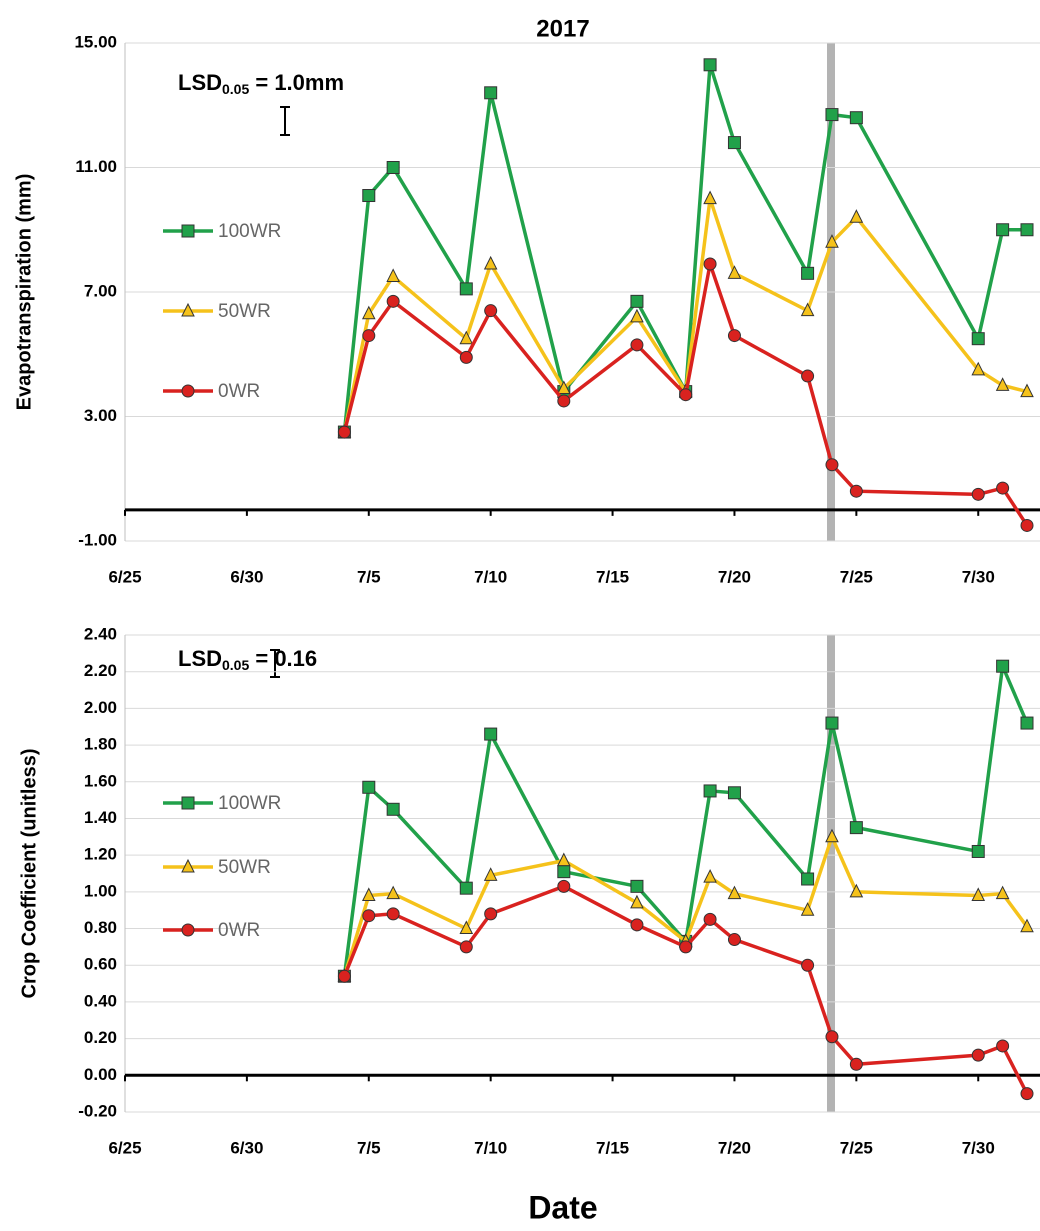 This screenshot has height=1231, width=1040. Describe the element at coordinates (100, 670) in the screenshot. I see `y-tick-label: 2.20` at that location.